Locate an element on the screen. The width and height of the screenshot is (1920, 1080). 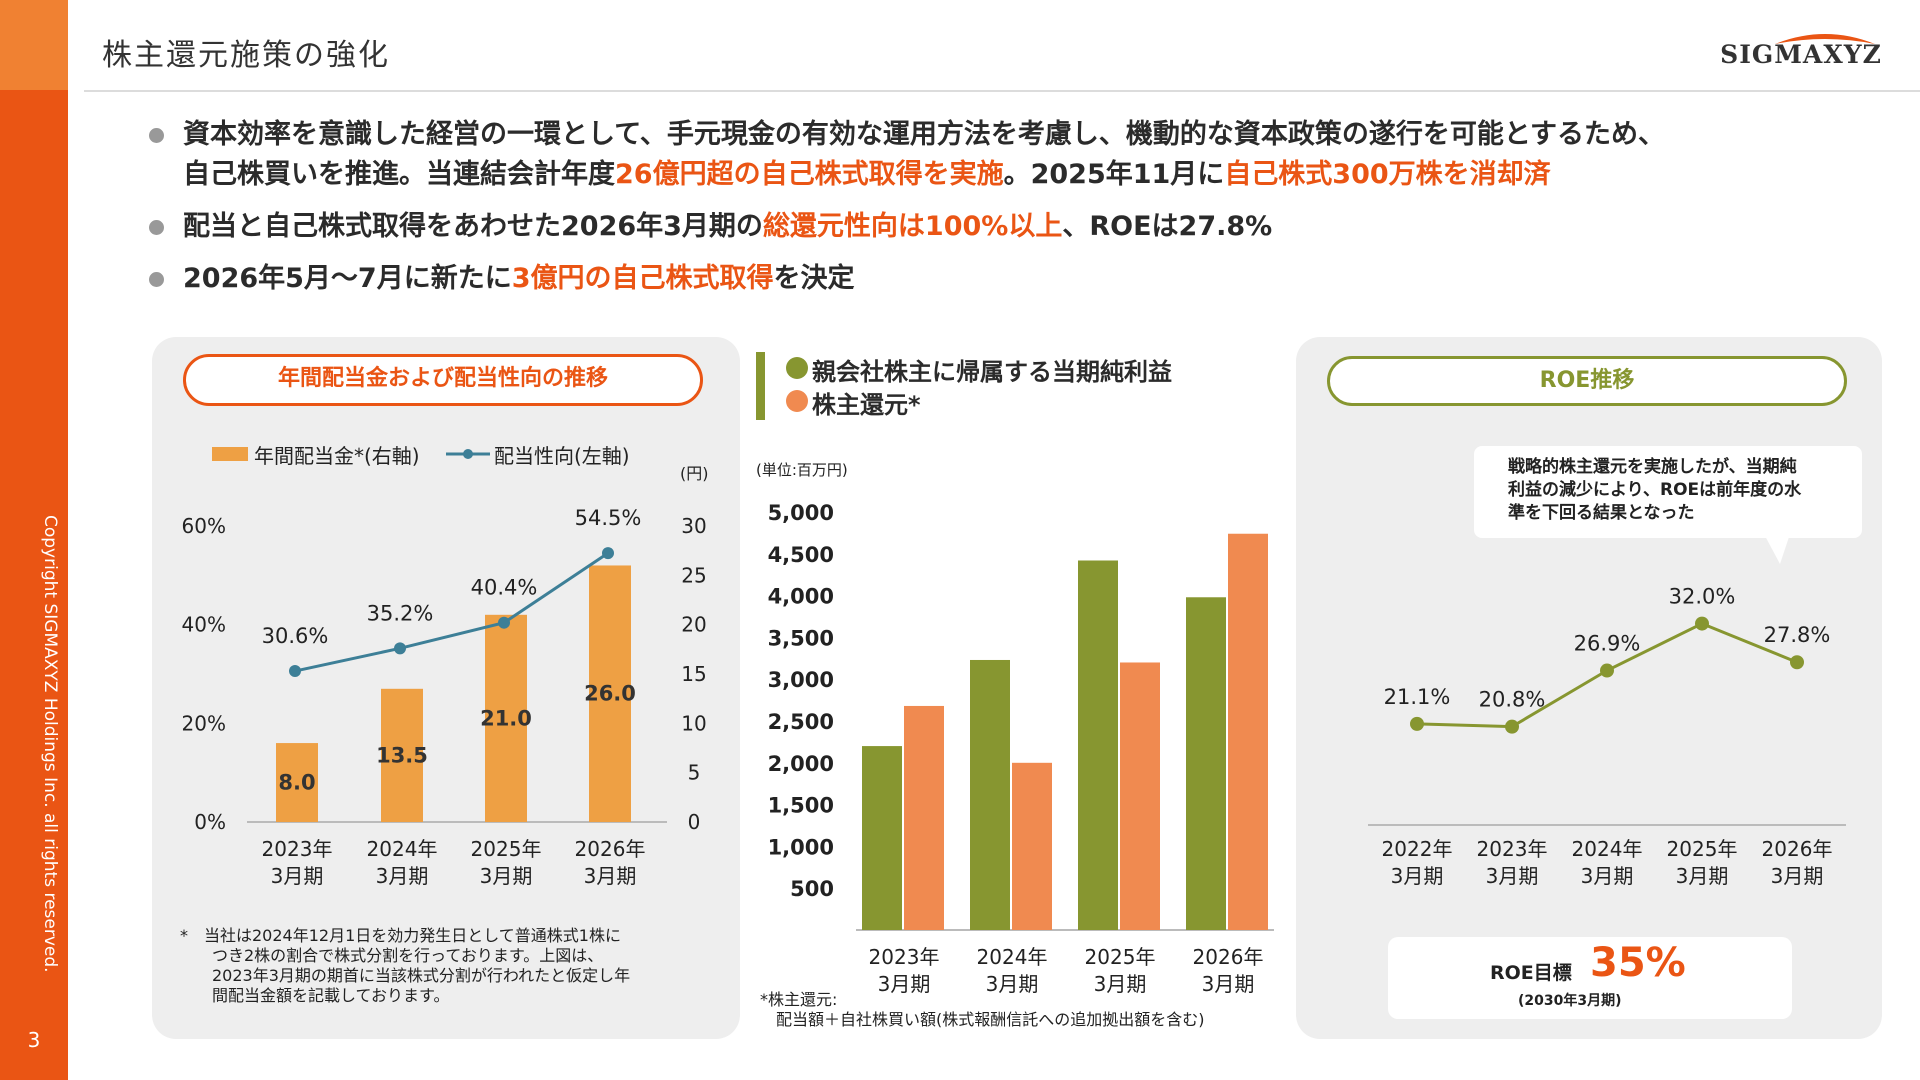
left-axis-tick-label: 60% is located at coordinates (204, 526).